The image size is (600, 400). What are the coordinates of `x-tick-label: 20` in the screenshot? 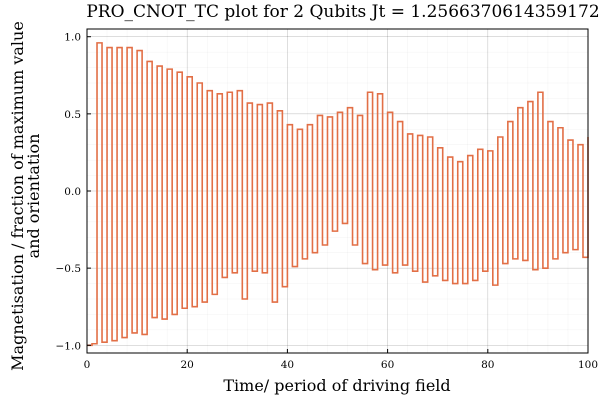 It's located at (187, 365).